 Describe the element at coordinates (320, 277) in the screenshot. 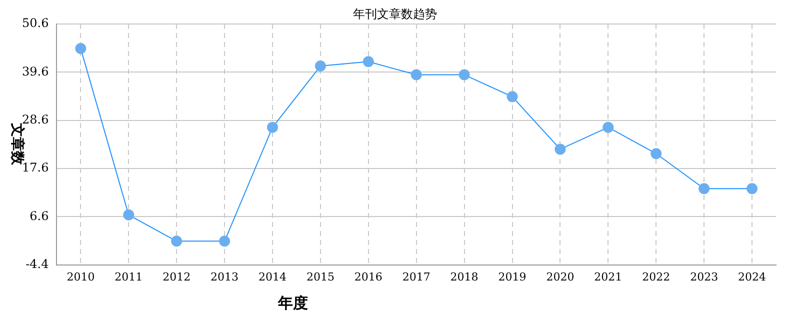

I see `x-tick-label: 2015` at that location.